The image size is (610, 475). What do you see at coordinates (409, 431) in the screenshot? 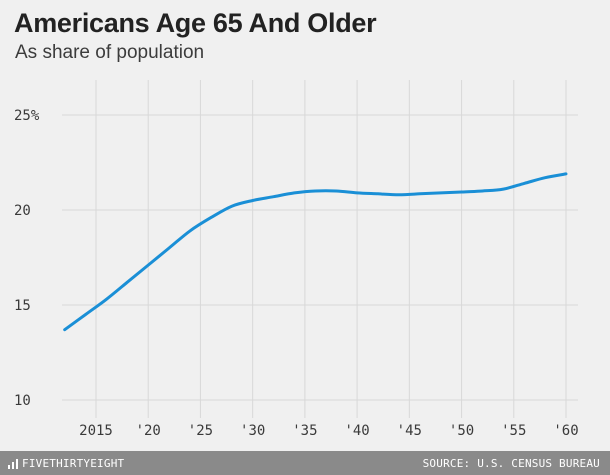
I see `x-tick-label: '45` at bounding box center [409, 431].